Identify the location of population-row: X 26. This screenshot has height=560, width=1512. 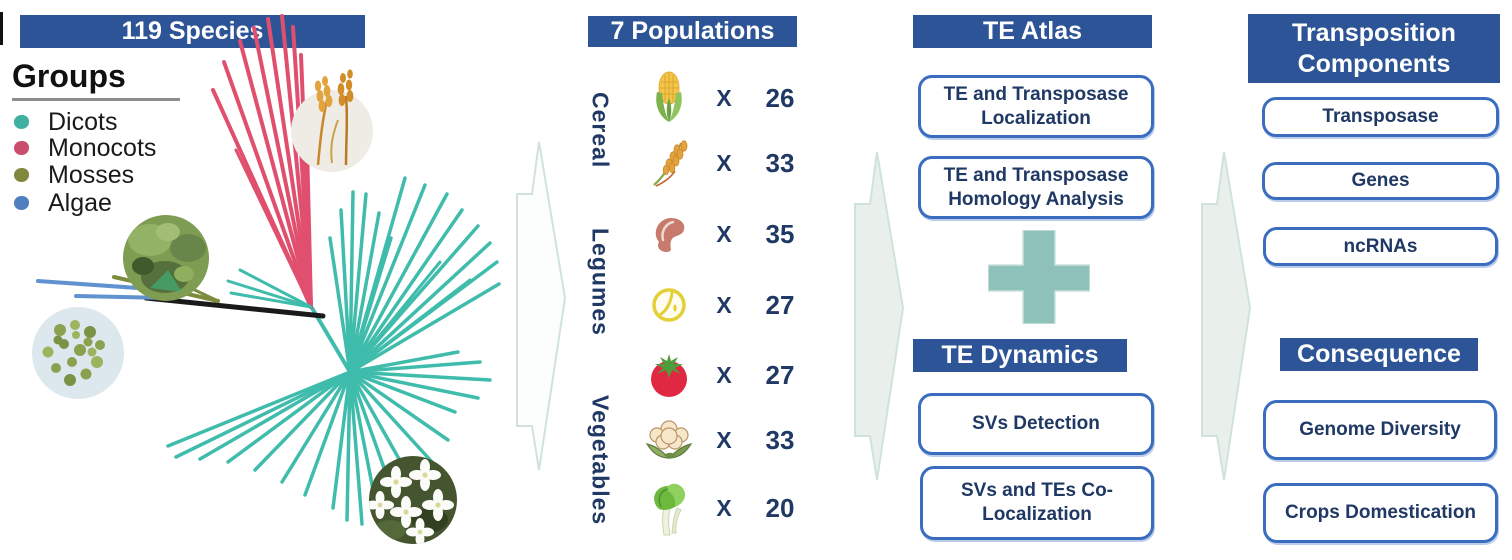
(728, 98).